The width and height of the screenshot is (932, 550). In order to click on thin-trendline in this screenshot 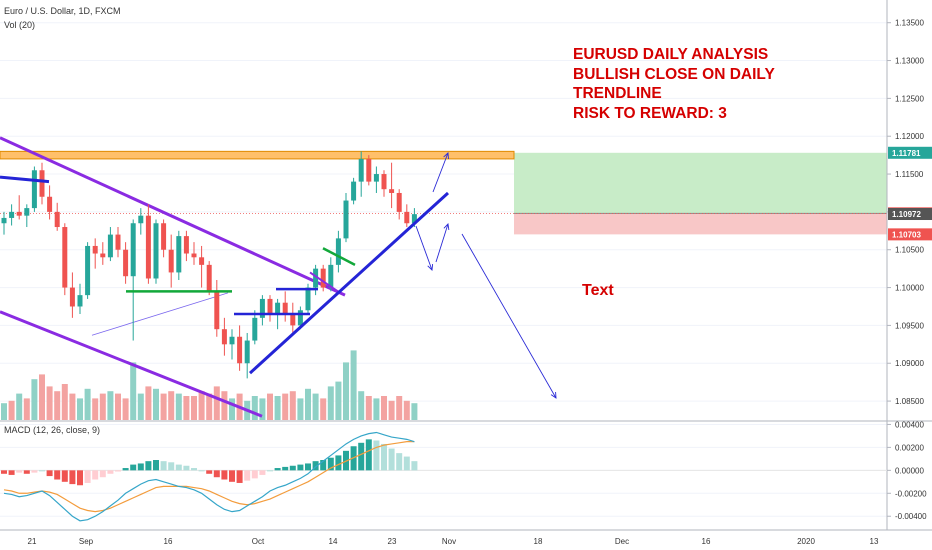, I will do `click(160, 314)`.